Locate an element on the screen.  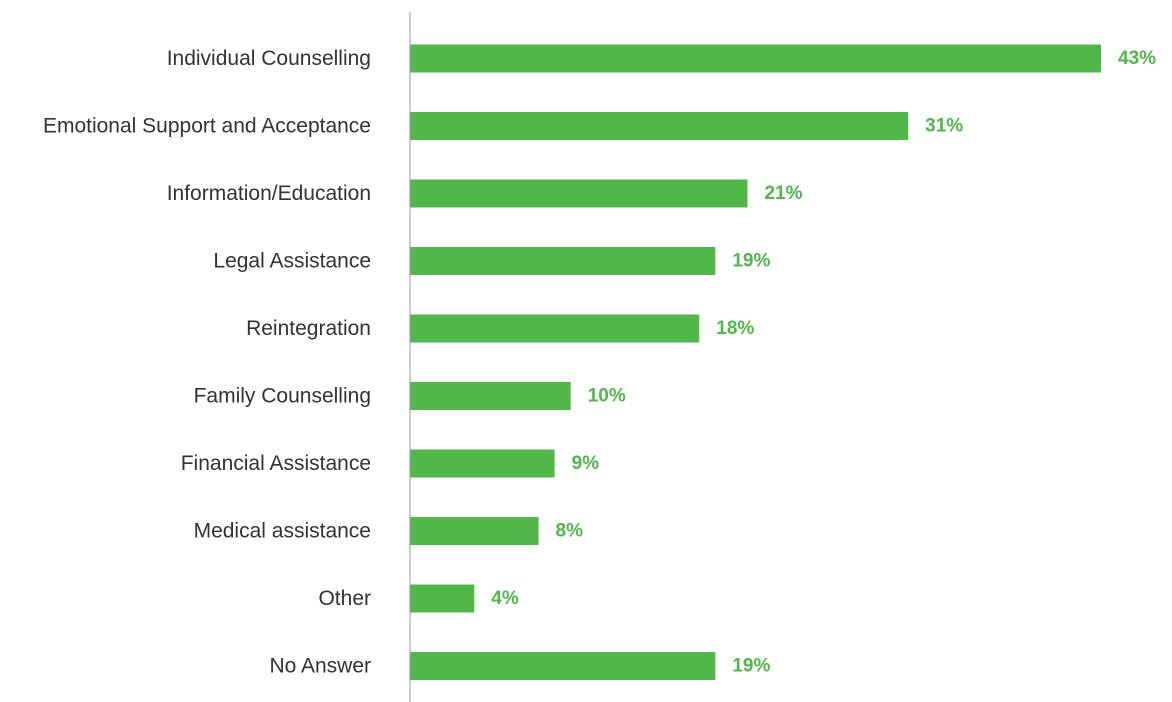
value-label-9: 19% is located at coordinates (751, 666).